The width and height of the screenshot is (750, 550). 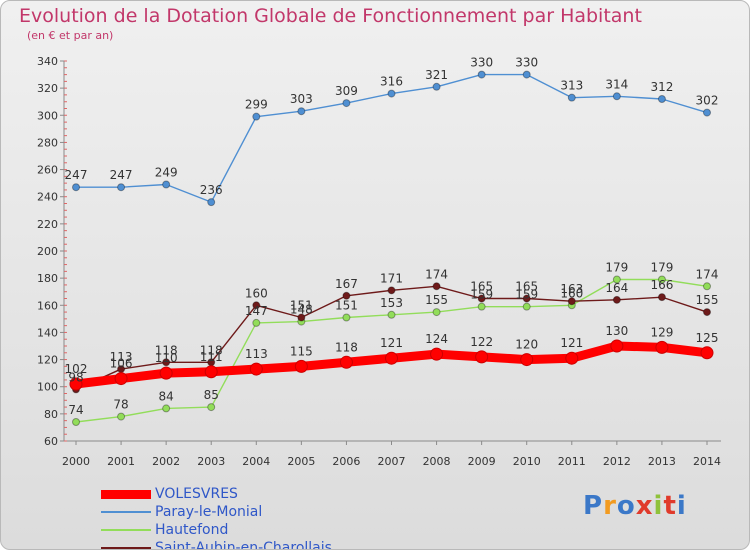 I want to click on data-label: 316, so click(x=391, y=82).